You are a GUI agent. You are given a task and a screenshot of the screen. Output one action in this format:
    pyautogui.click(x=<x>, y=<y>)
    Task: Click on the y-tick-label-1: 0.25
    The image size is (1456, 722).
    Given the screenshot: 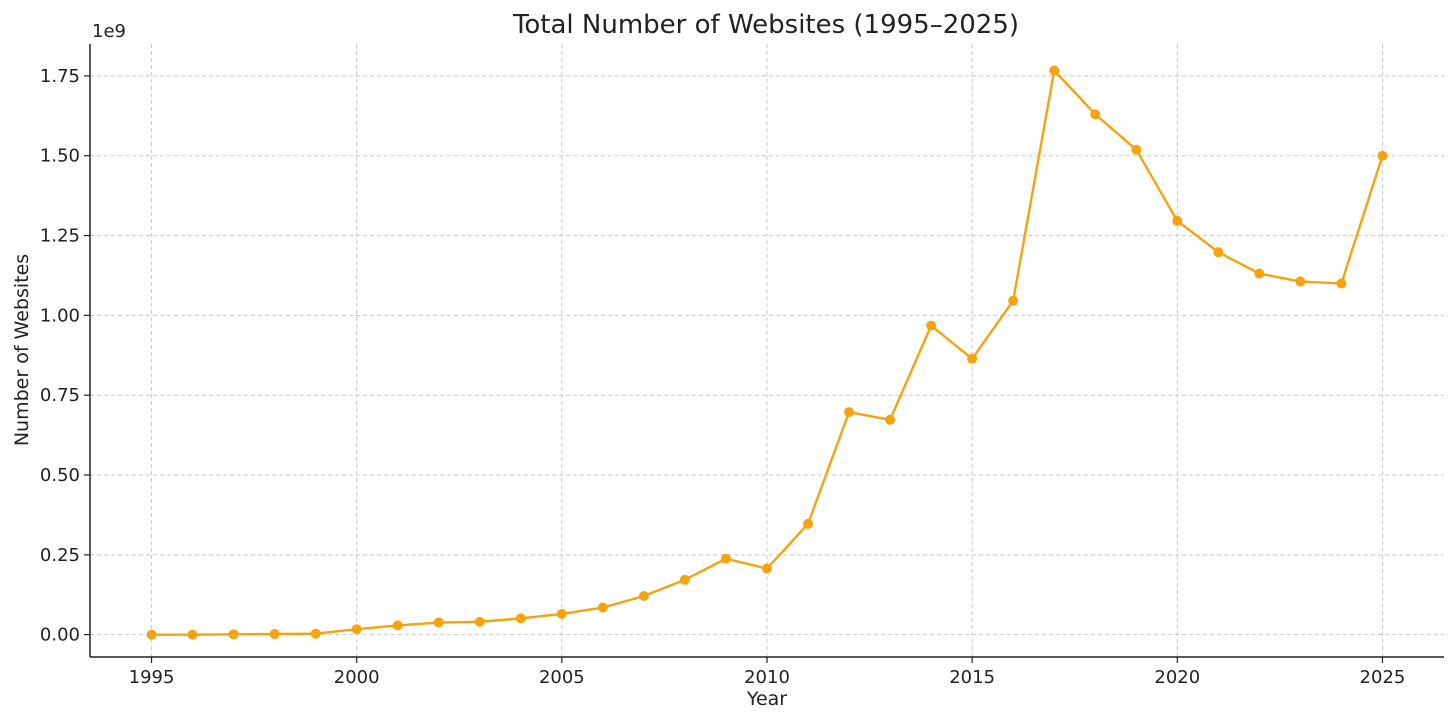 What is the action you would take?
    pyautogui.click(x=60, y=555)
    